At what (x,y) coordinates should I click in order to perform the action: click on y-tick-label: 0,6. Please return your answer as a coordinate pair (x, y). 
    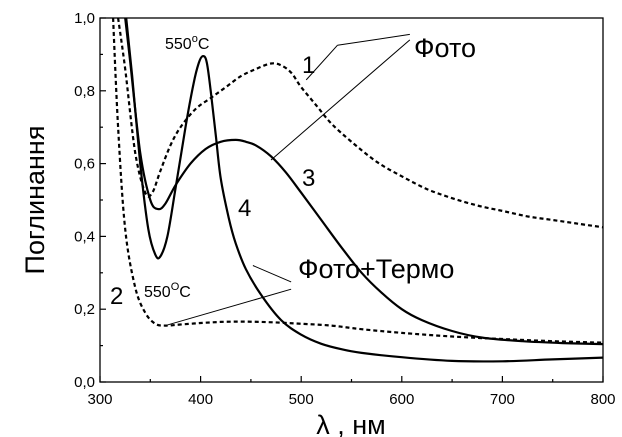
    Looking at the image, I should click on (84, 164).